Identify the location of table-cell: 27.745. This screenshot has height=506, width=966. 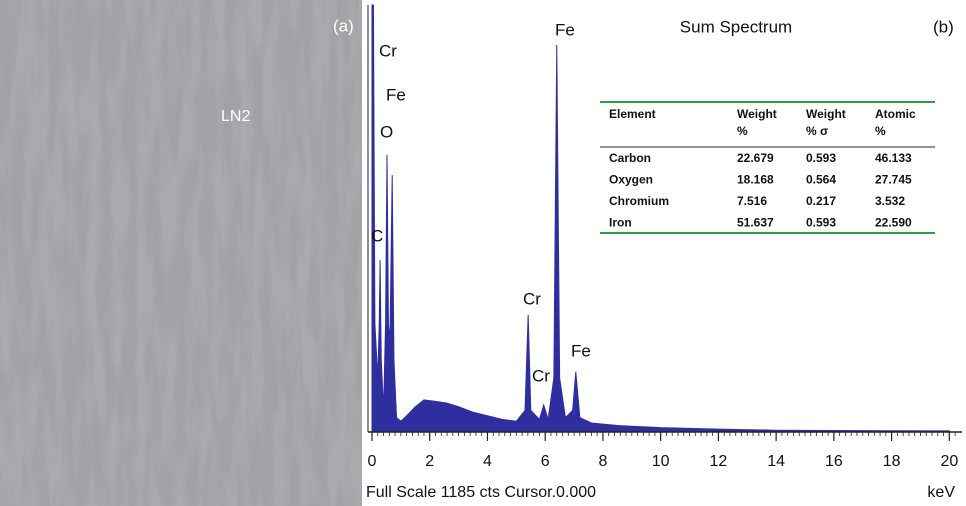
(893, 180).